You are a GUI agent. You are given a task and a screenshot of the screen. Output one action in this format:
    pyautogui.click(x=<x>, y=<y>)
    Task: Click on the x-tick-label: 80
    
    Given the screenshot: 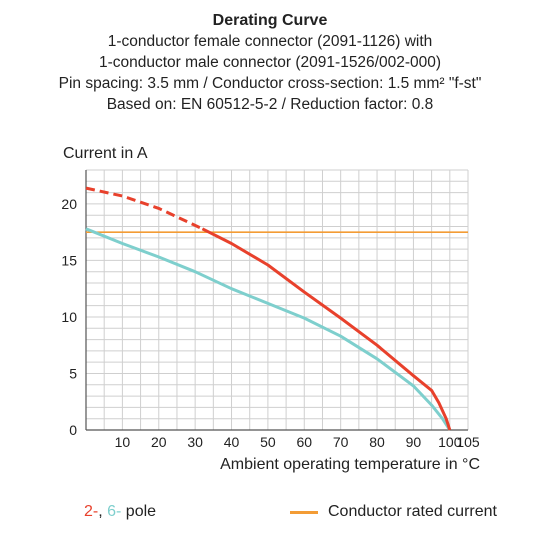 What is the action you would take?
    pyautogui.click(x=377, y=442)
    